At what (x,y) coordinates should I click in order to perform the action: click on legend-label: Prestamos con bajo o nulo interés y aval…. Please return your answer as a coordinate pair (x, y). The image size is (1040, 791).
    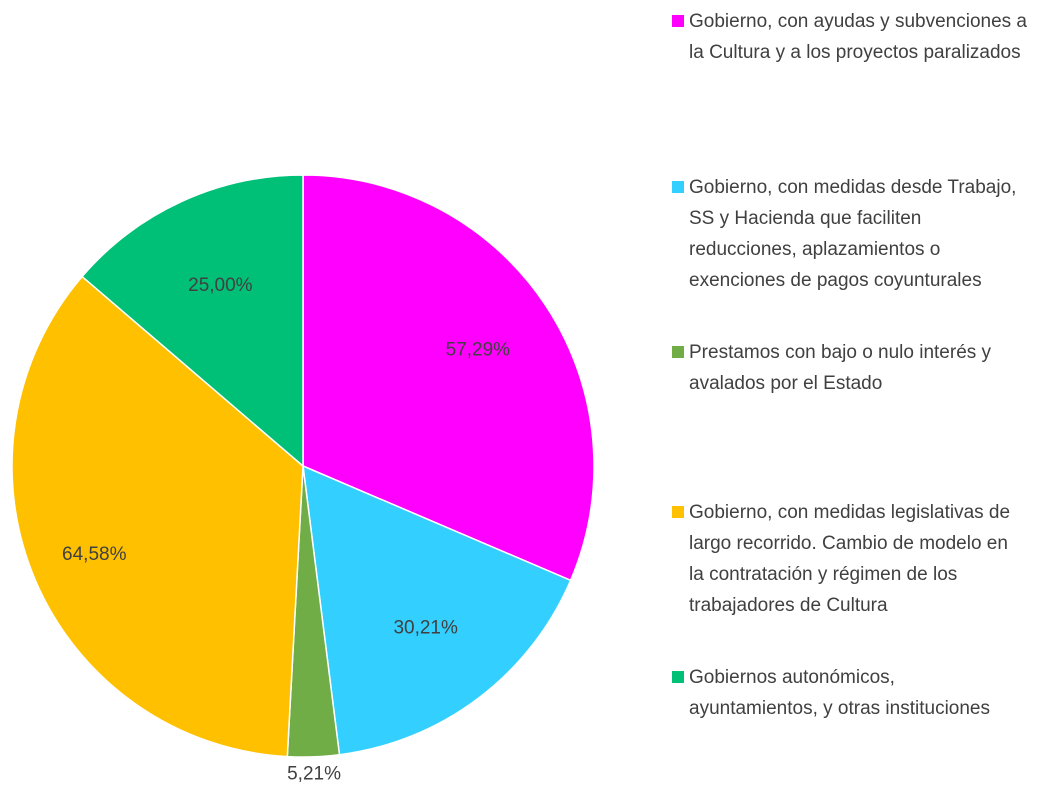
    Looking at the image, I should click on (840, 368).